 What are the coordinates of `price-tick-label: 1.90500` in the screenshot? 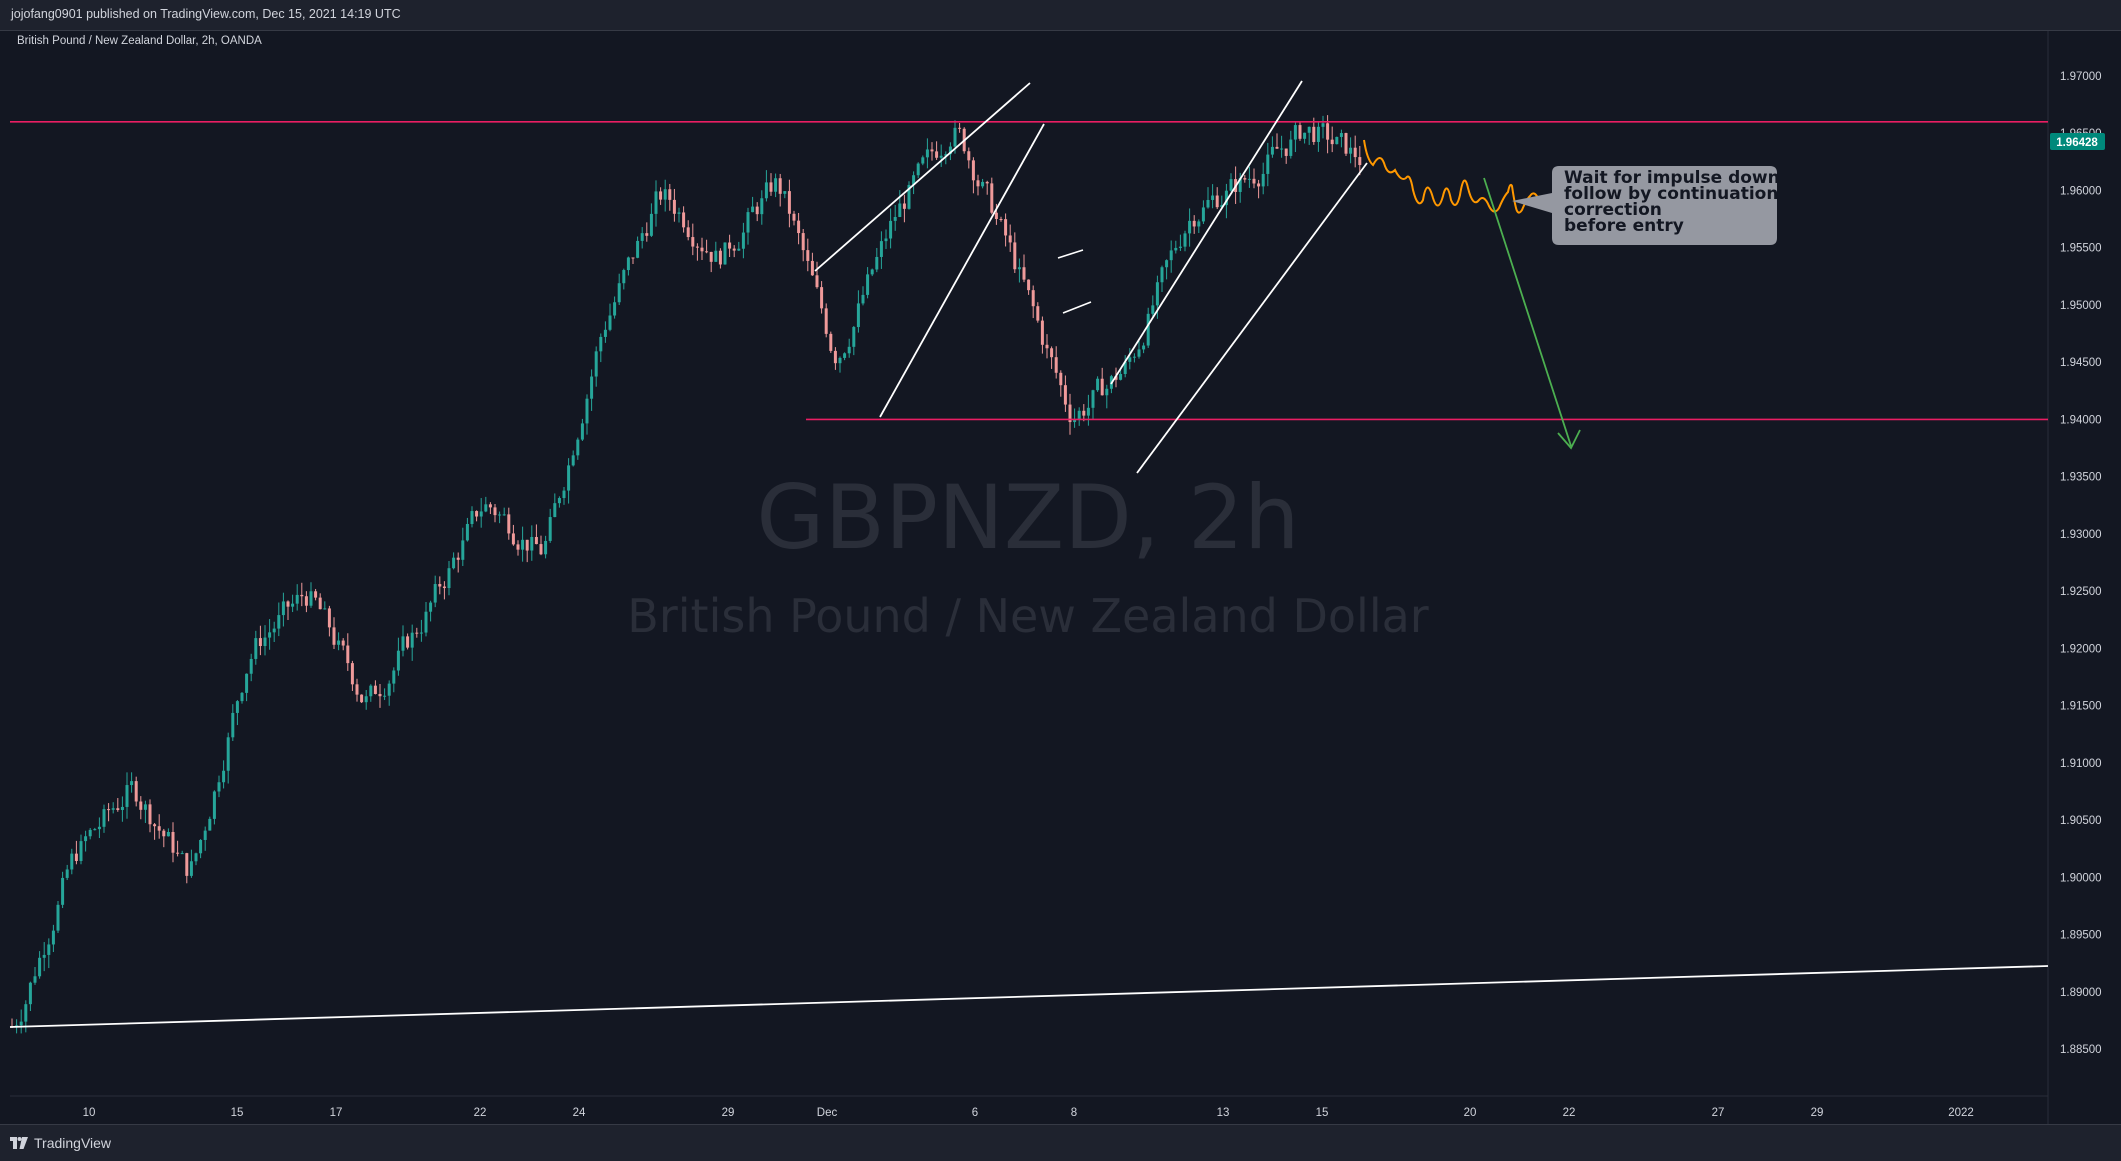 It's located at (2081, 821).